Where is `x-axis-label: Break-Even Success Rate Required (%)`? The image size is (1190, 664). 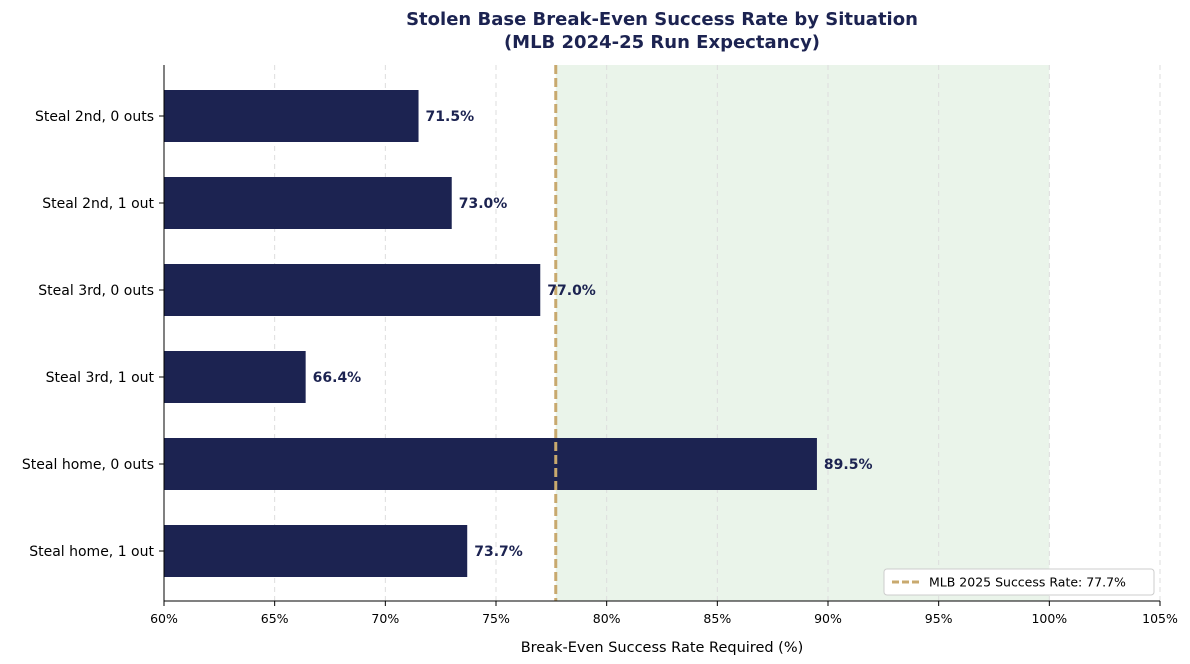 x-axis-label: Break-Even Success Rate Required (%) is located at coordinates (662, 648).